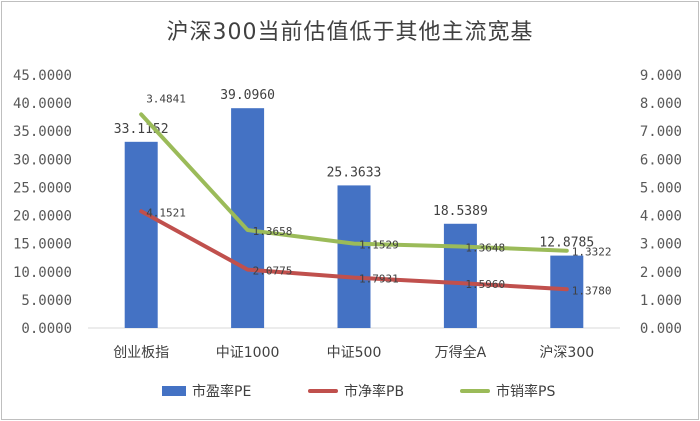 The width and height of the screenshot is (700, 421). I want to click on pb-point-value-label: 1.3780, so click(592, 290).